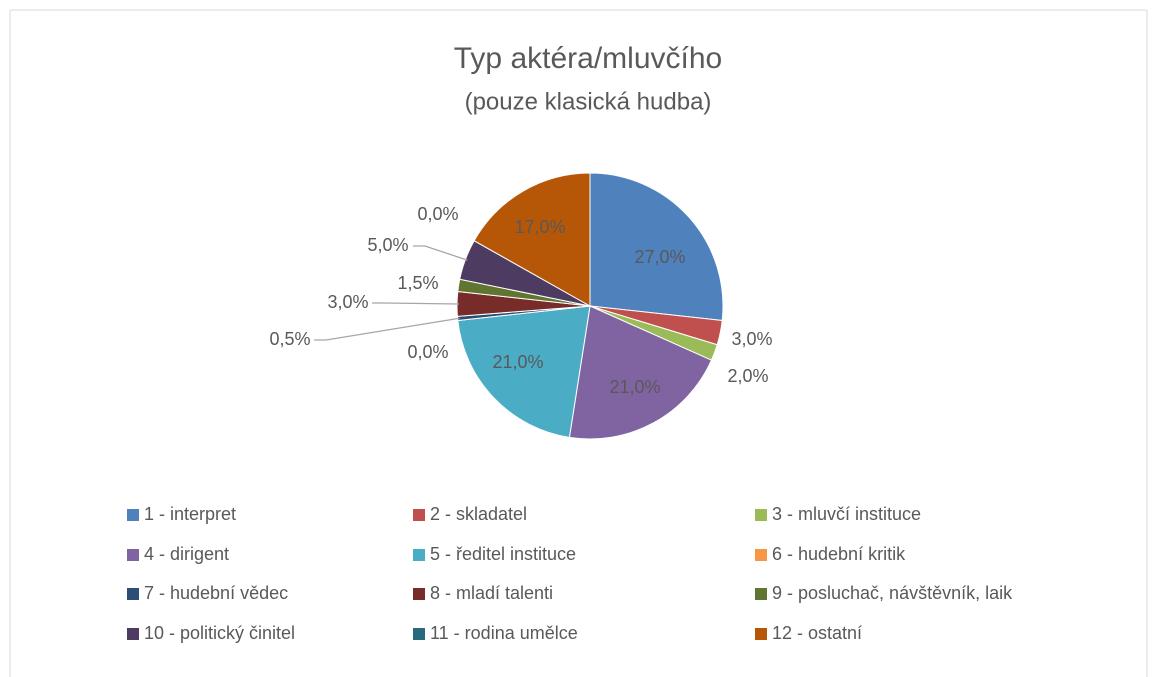  Describe the element at coordinates (659, 257) in the screenshot. I see `data-label: 27,0%` at that location.